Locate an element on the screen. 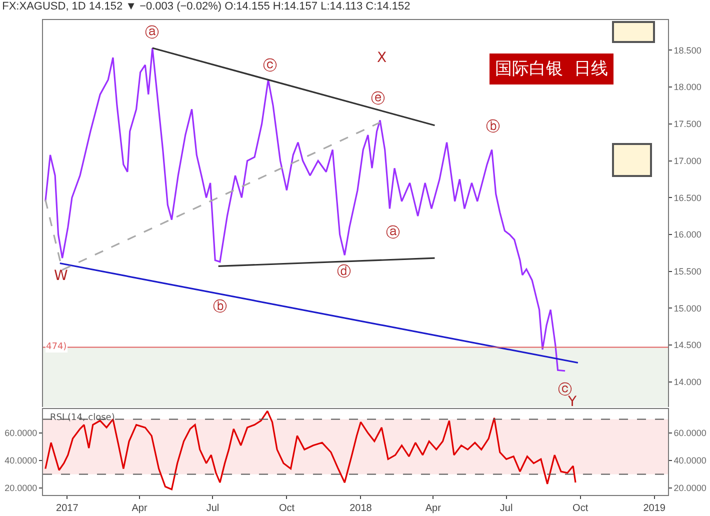 The width and height of the screenshot is (710, 516). annotation: ⓓ is located at coordinates (344, 272).